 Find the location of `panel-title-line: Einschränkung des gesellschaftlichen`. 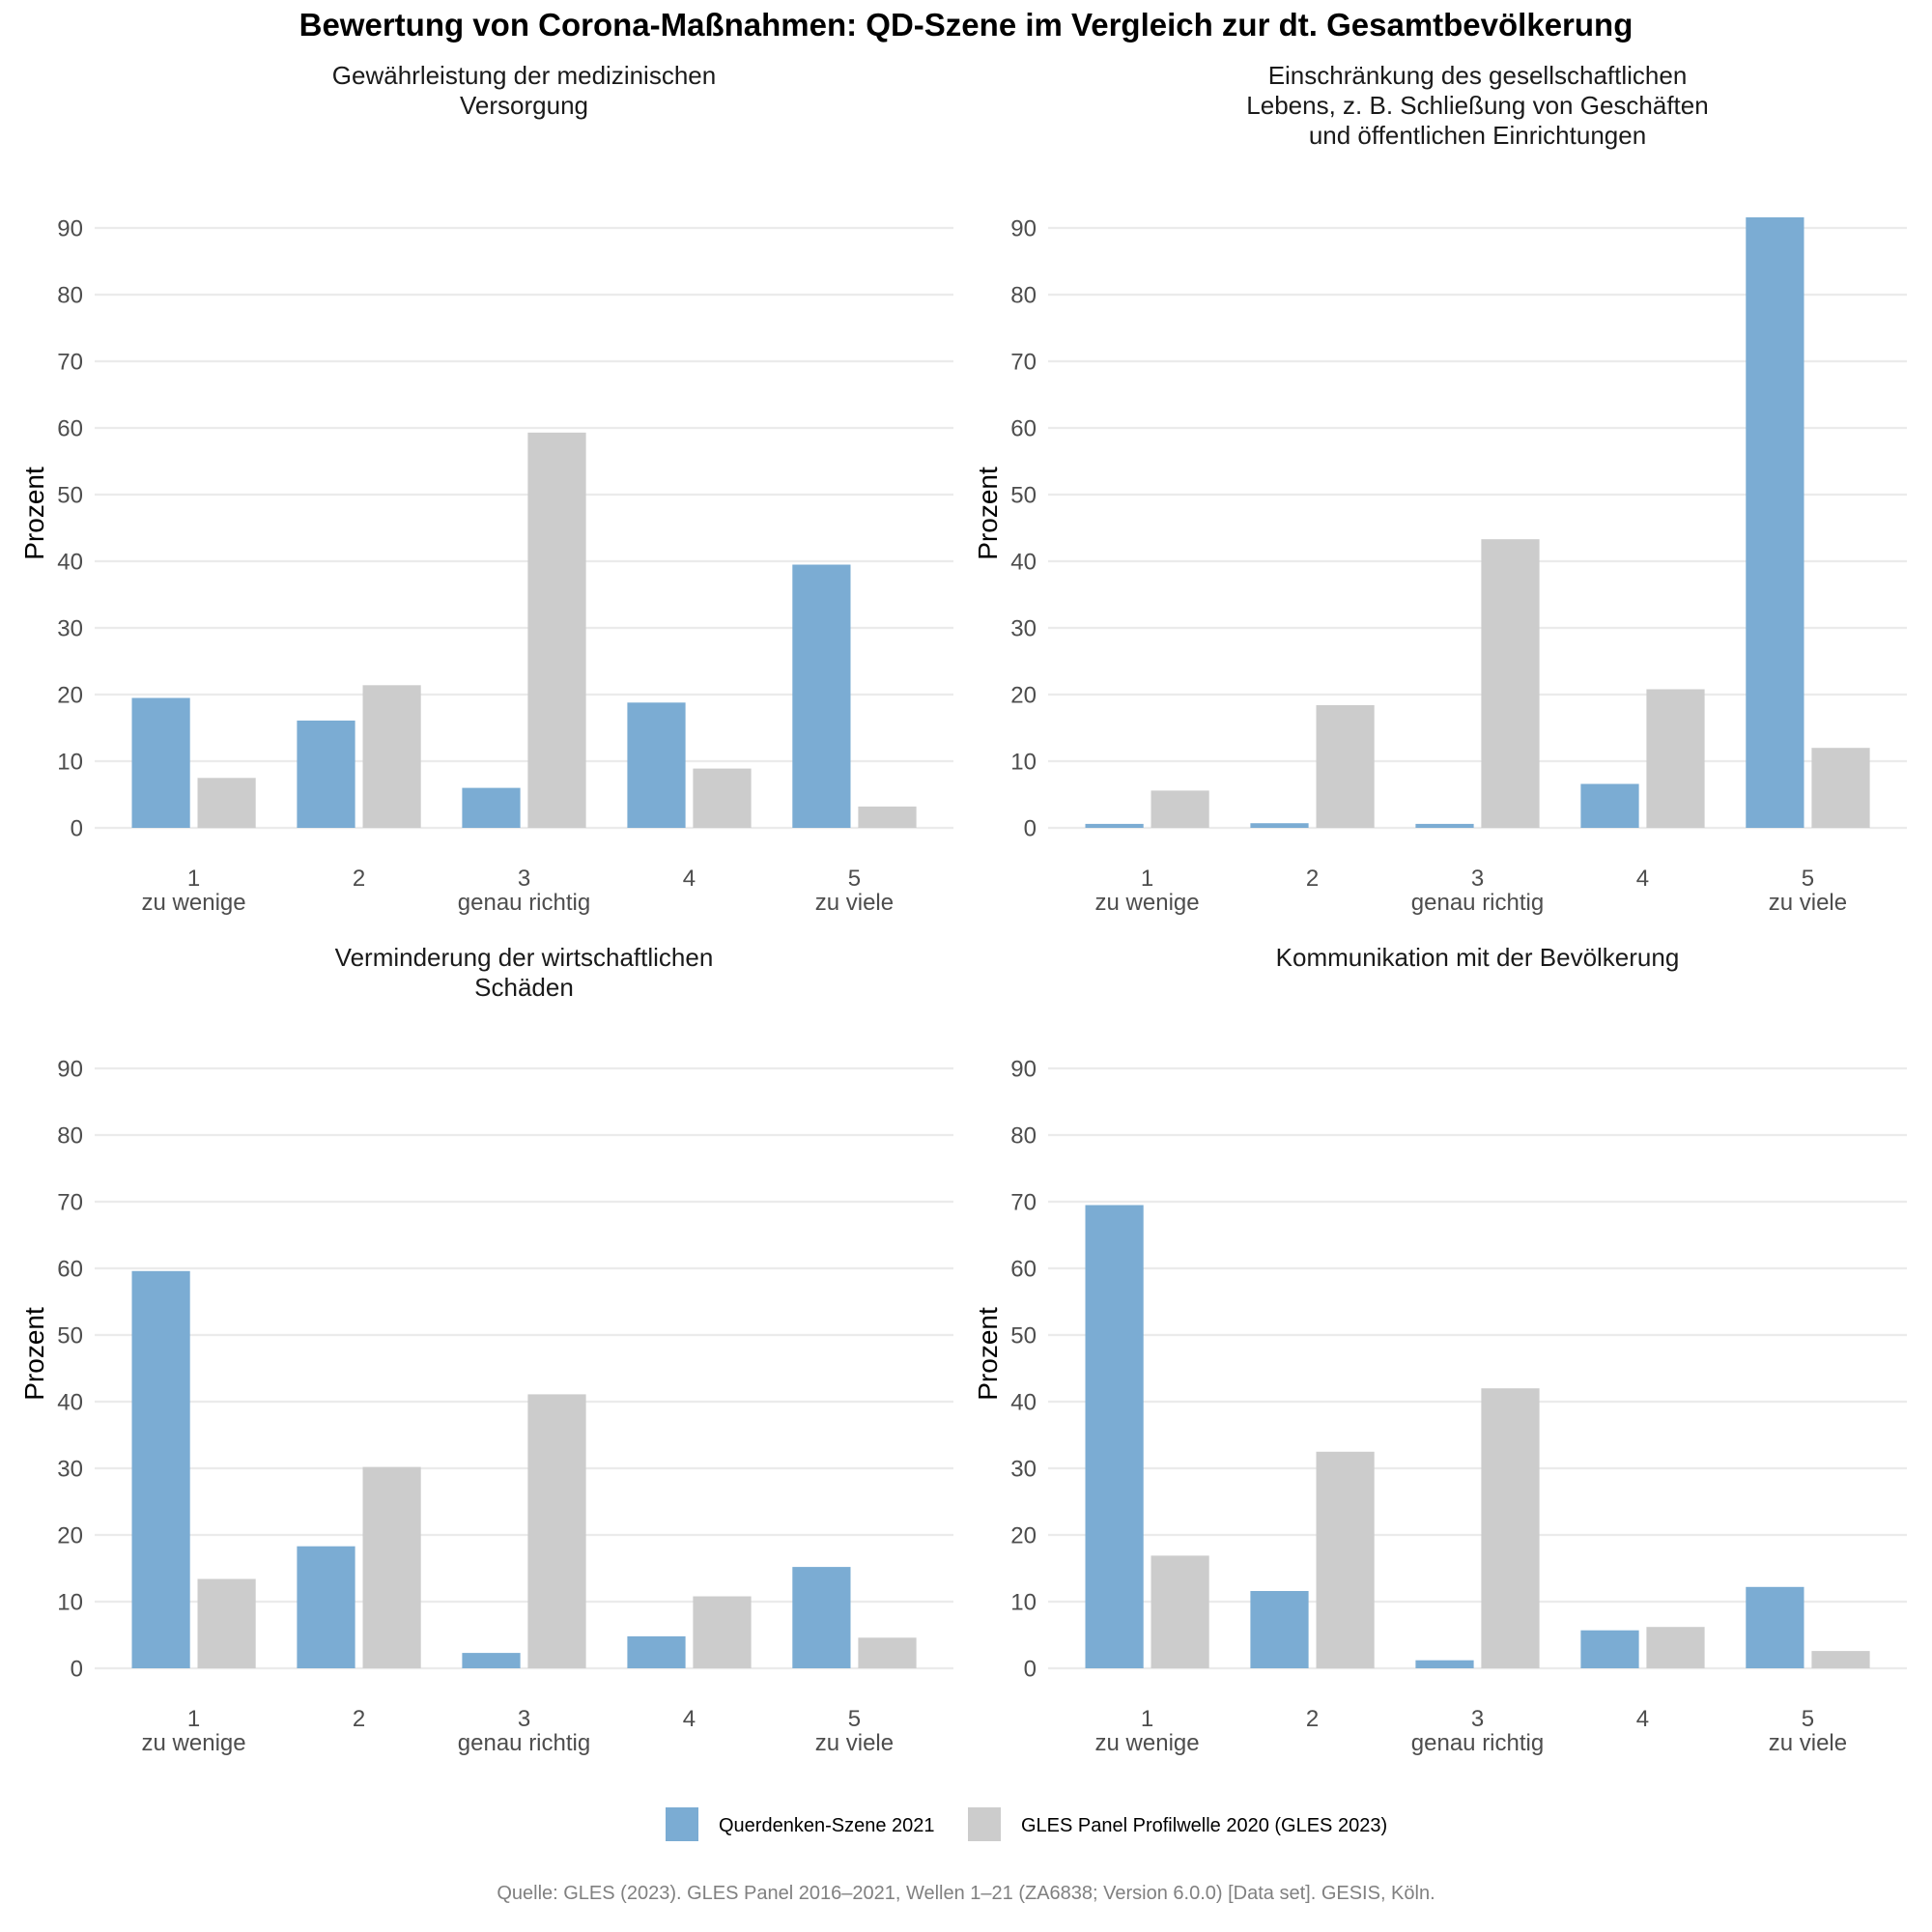

panel-title-line: Einschränkung des gesellschaftlichen is located at coordinates (1478, 75).